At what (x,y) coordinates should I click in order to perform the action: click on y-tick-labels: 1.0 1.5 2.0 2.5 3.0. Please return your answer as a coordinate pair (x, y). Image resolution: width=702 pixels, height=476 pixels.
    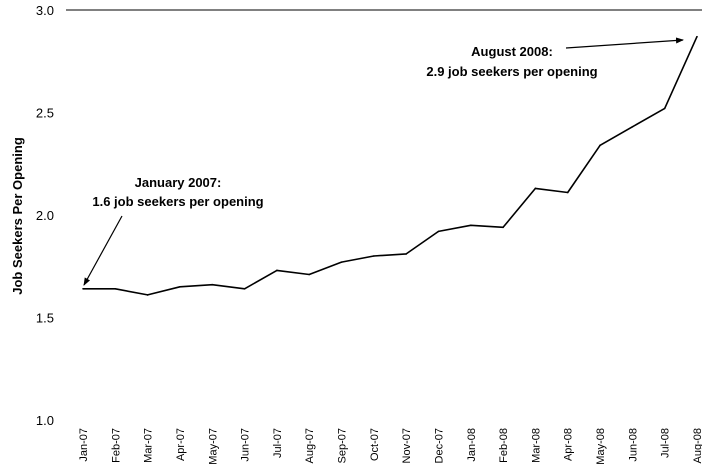
    Looking at the image, I should click on (45, 215).